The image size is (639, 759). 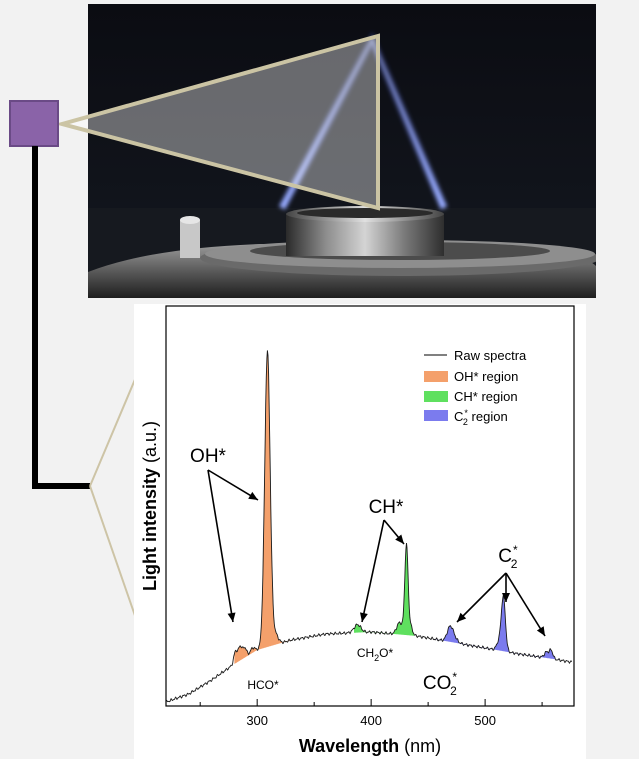 I want to click on svg-text: Light intensity (a.u.), so click(x=150, y=506).